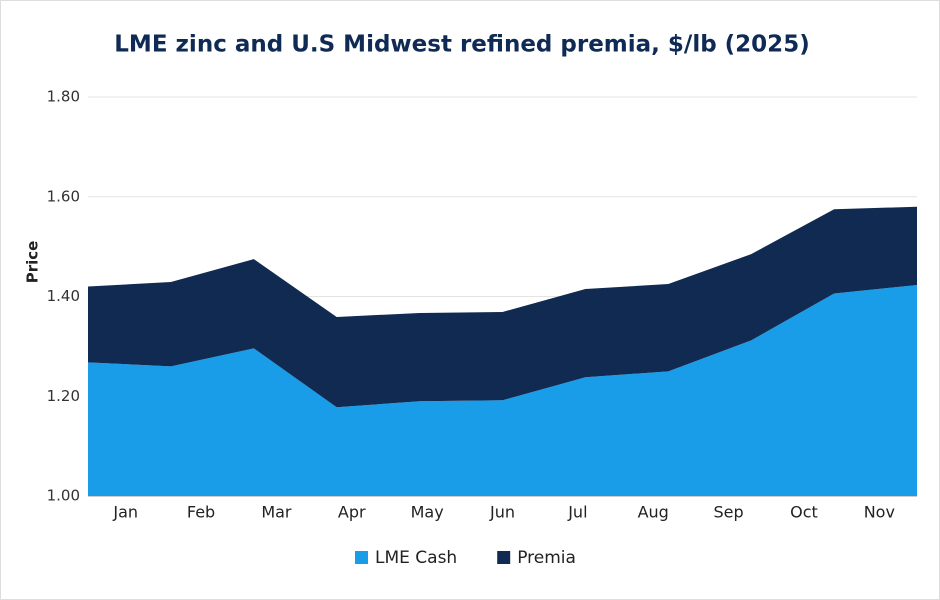 Image resolution: width=940 pixels, height=600 pixels. I want to click on x-tick-label: Jan, so click(125, 512).